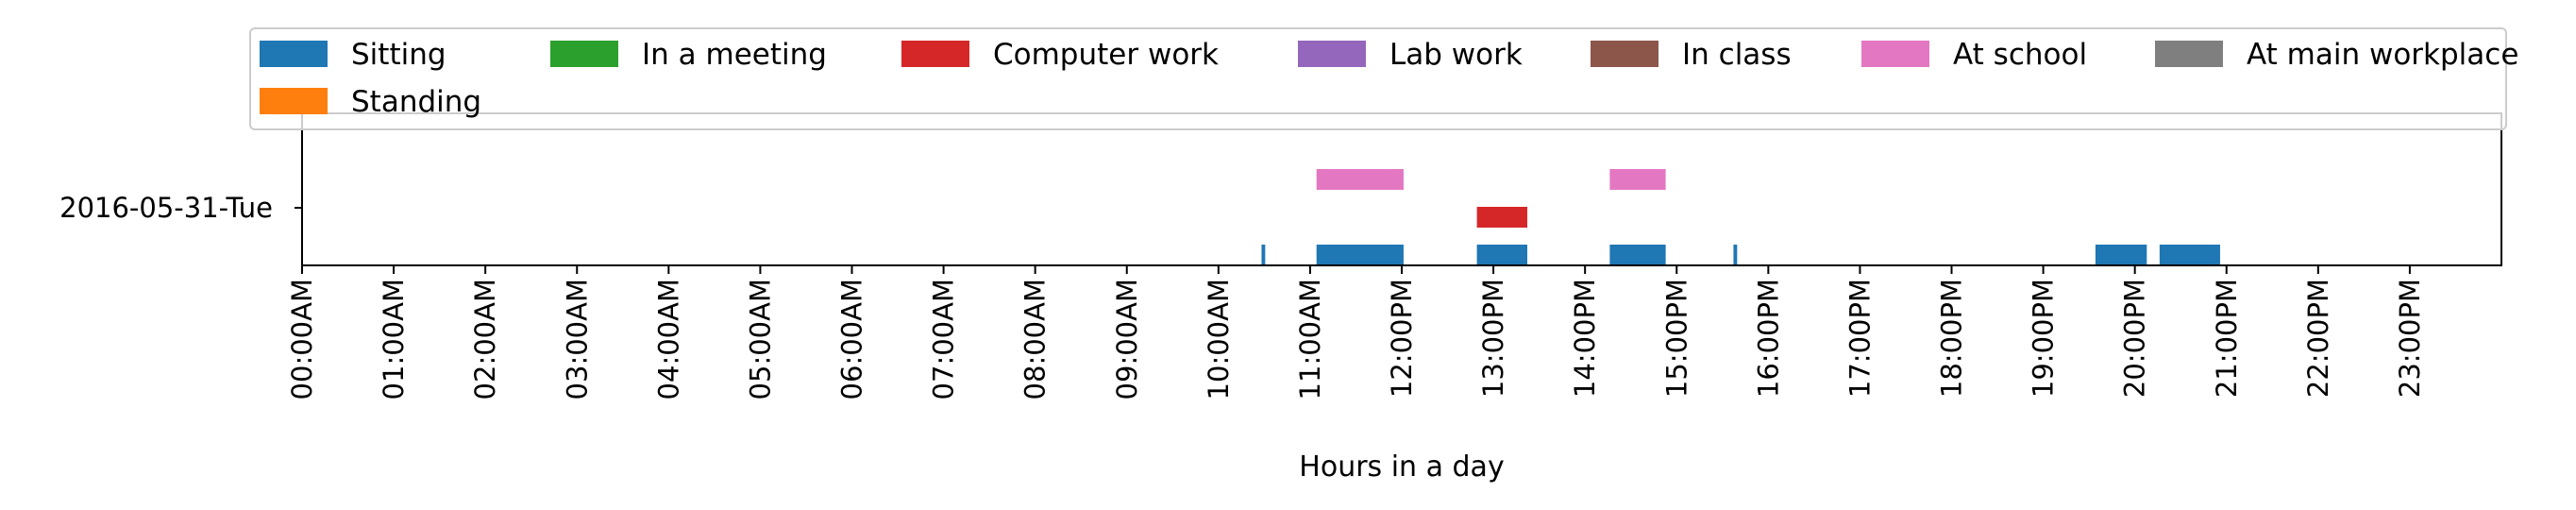  What do you see at coordinates (1585, 338) in the screenshot?
I see `x-tick-label: 14:00PM` at bounding box center [1585, 338].